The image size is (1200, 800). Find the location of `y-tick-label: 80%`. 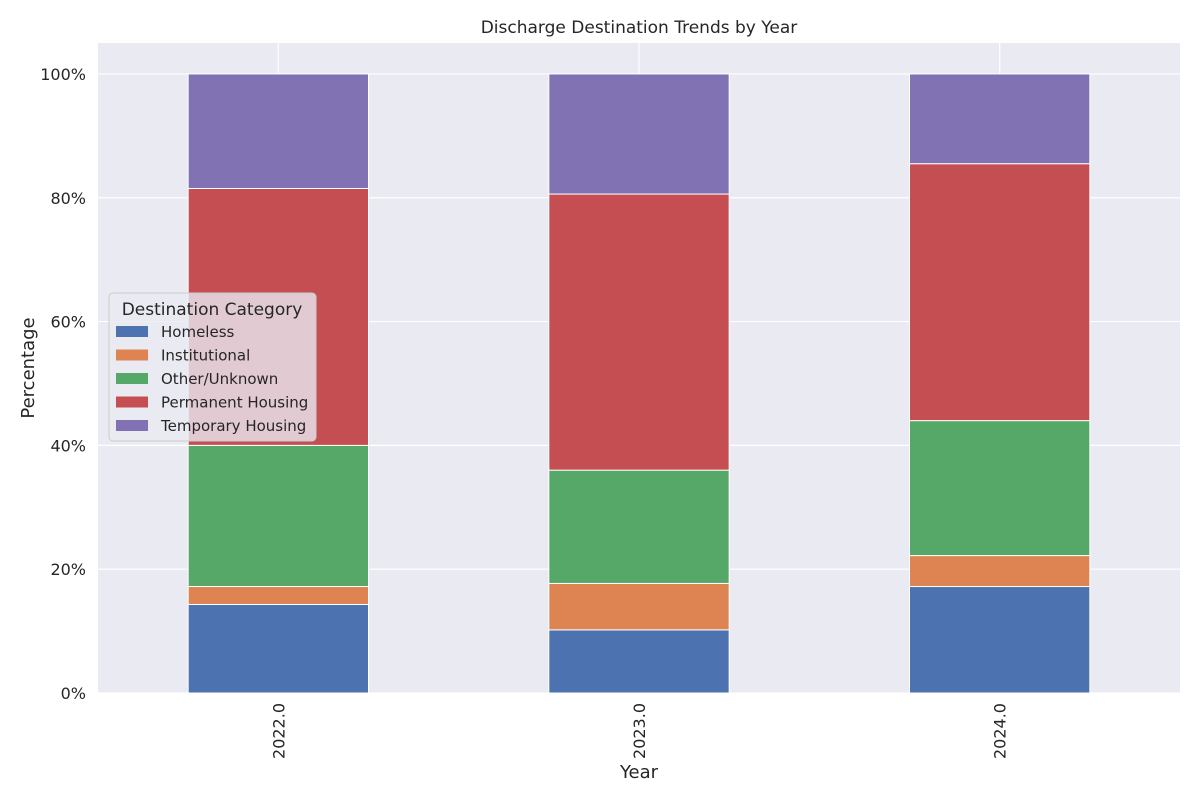

y-tick-label: 80% is located at coordinates (68, 198).